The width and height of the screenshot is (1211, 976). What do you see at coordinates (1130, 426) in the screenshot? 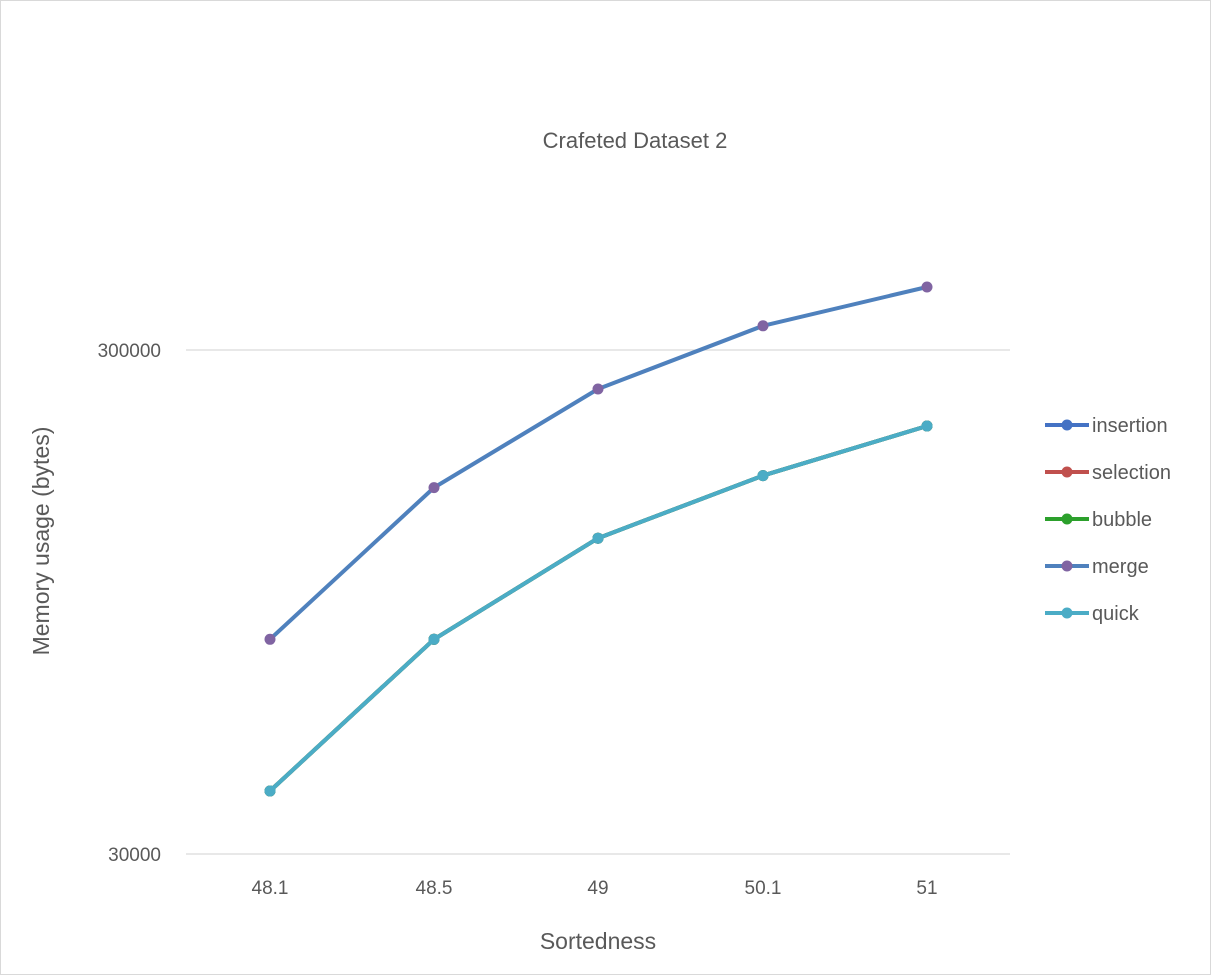
I see `legend-label: insertion` at bounding box center [1130, 426].